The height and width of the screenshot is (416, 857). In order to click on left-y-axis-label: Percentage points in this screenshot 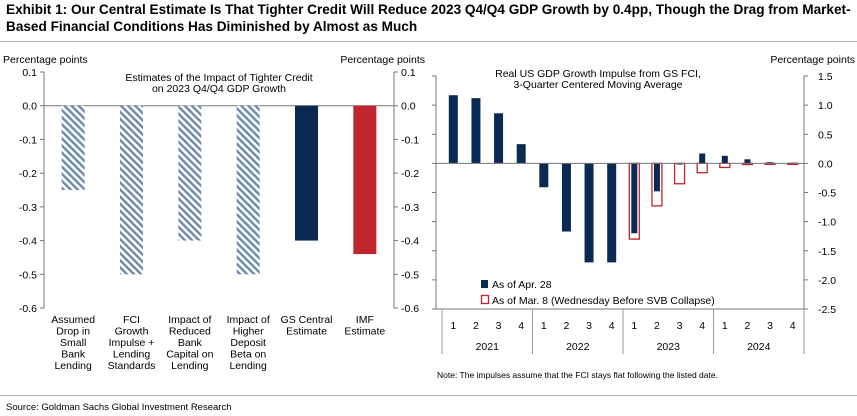, I will do `click(45, 60)`.